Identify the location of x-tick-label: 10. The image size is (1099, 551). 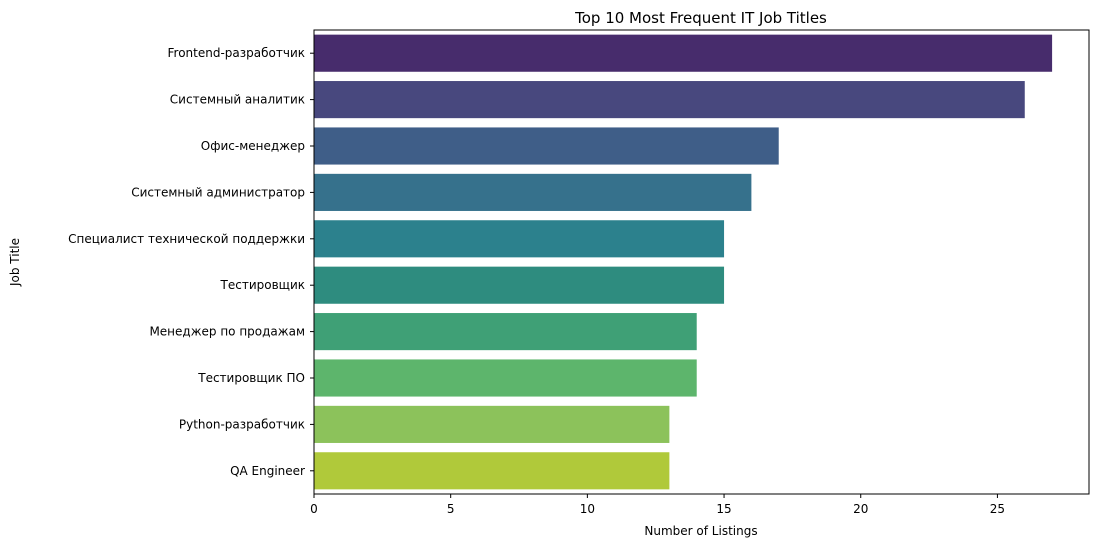
(587, 509).